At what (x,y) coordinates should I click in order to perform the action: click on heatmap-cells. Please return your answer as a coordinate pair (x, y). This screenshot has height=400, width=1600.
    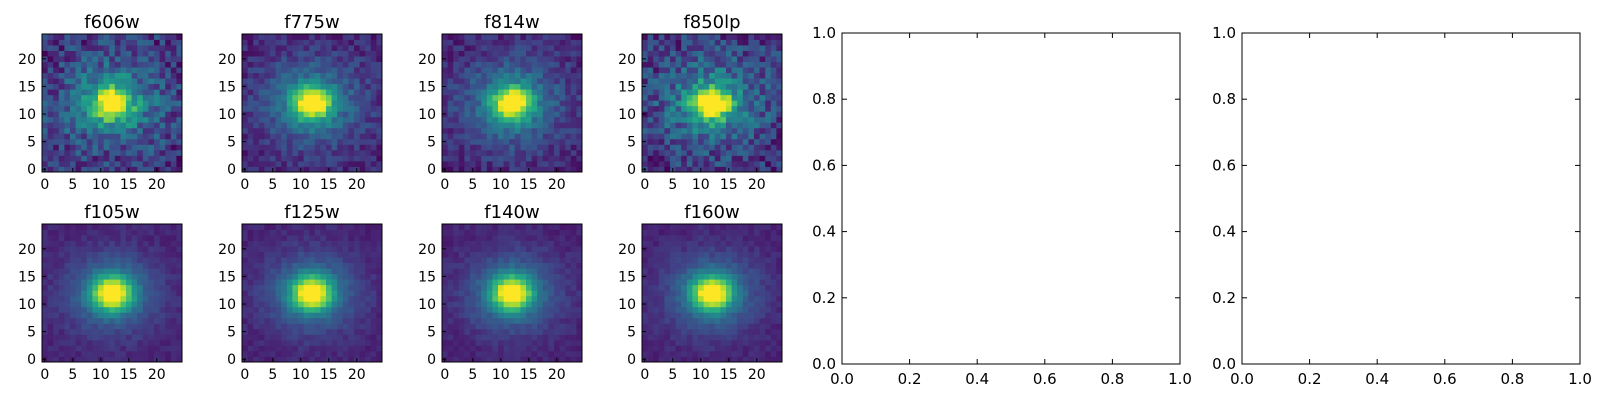
    Looking at the image, I should click on (712, 293).